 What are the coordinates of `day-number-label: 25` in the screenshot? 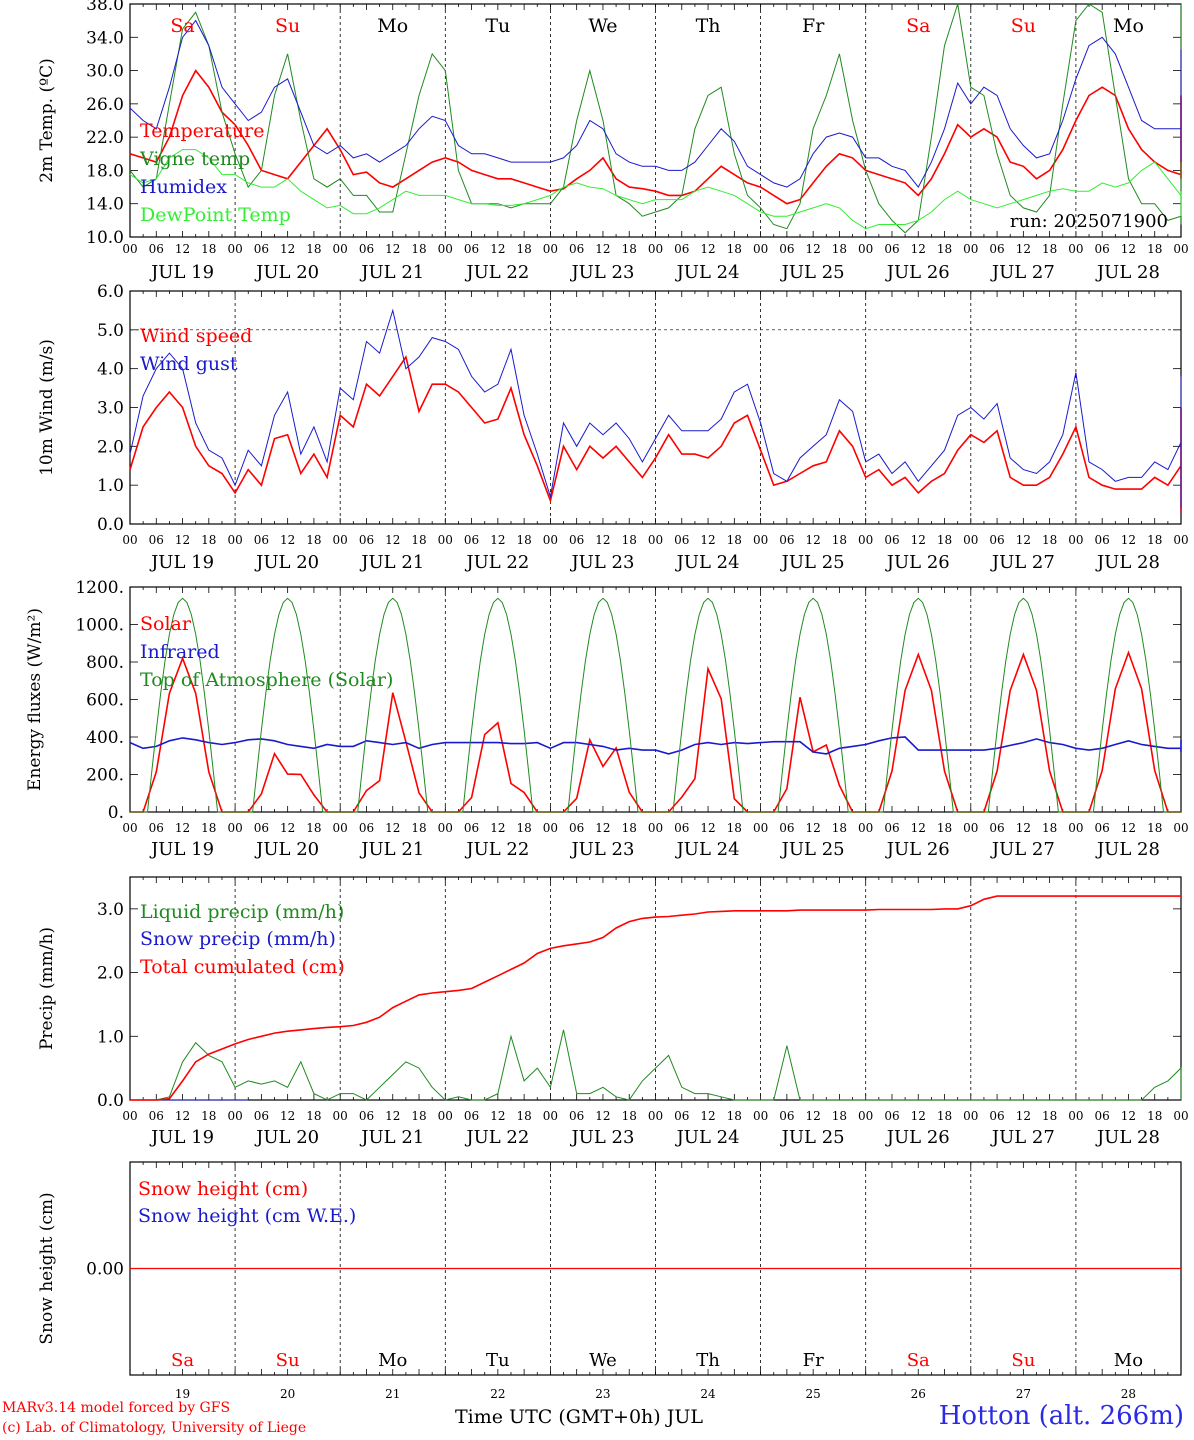 It's located at (813, 1394).